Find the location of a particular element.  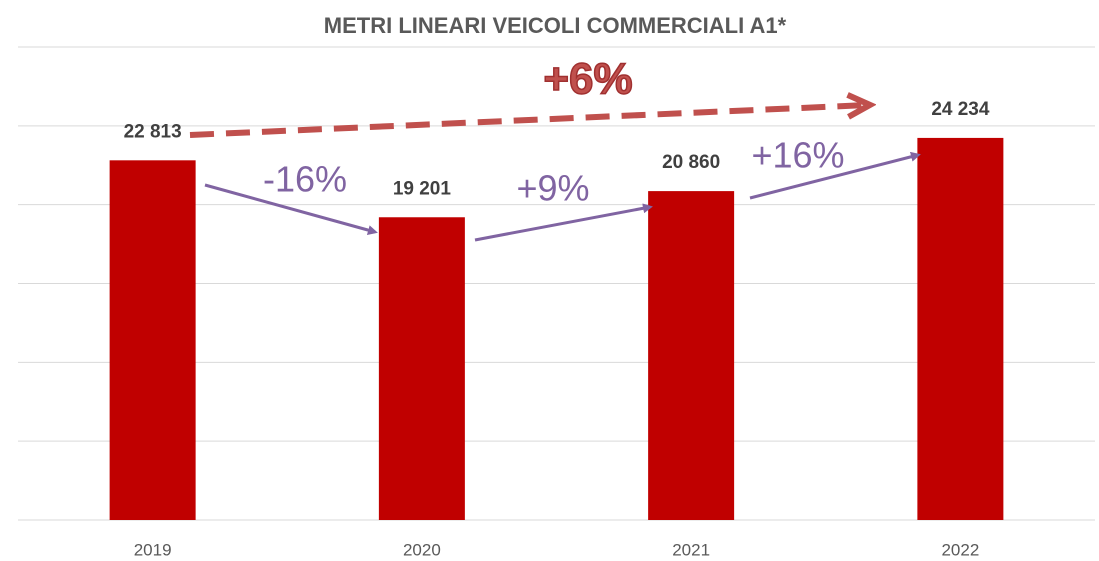

chart-title: METRI LINEARI VEICOLI COMMERCIALI A1* is located at coordinates (555, 25).